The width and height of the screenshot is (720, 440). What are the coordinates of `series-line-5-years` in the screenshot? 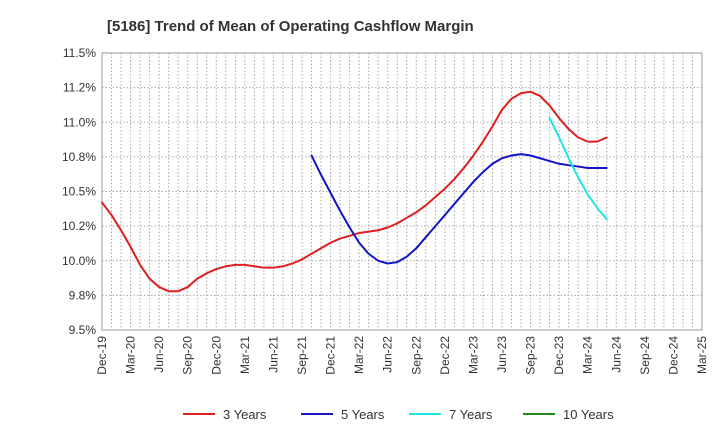 It's located at (459, 209).